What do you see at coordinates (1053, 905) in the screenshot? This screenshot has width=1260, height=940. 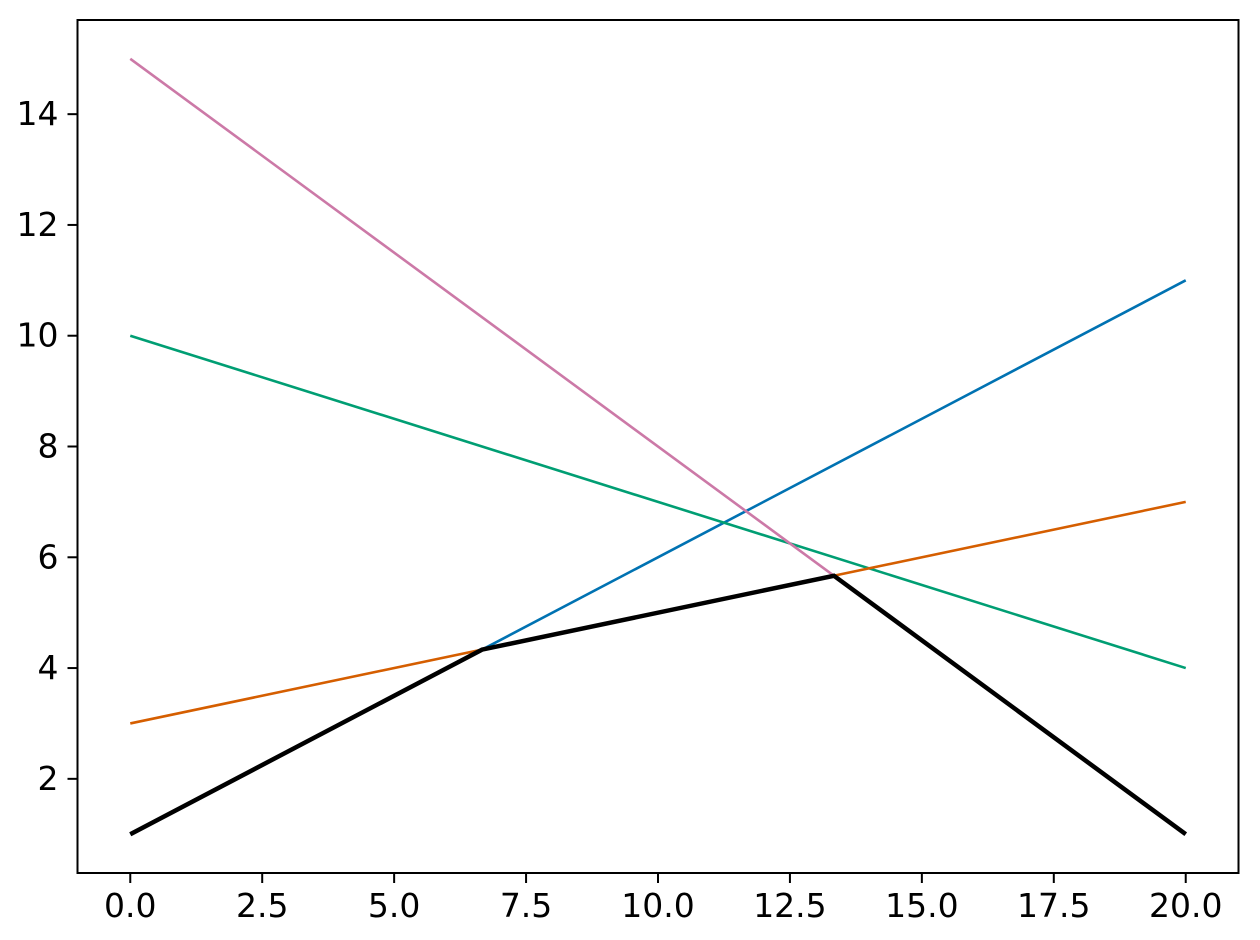 I see `x-tick-label: 17.5` at bounding box center [1053, 905].